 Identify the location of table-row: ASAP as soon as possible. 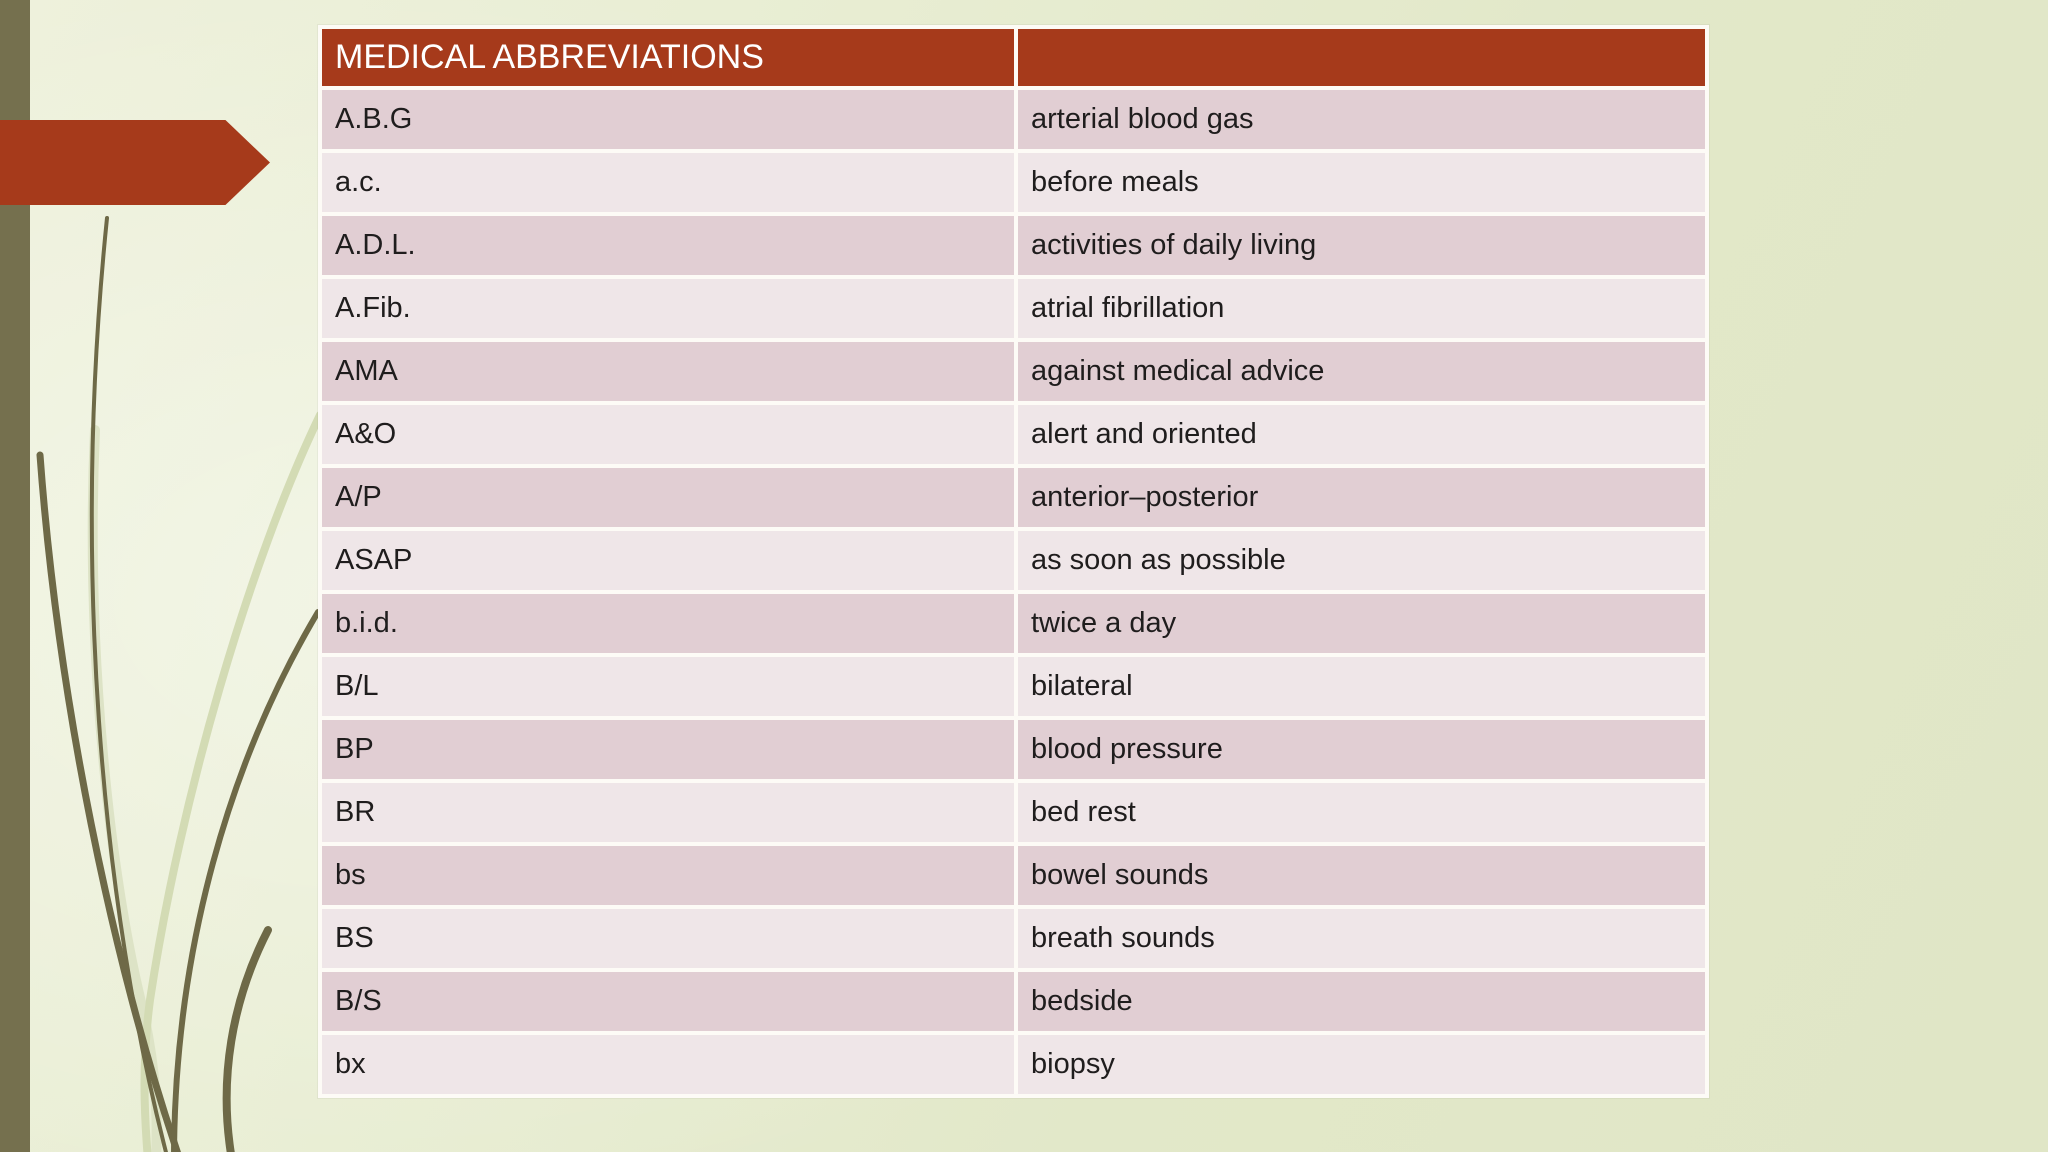
(1013, 560).